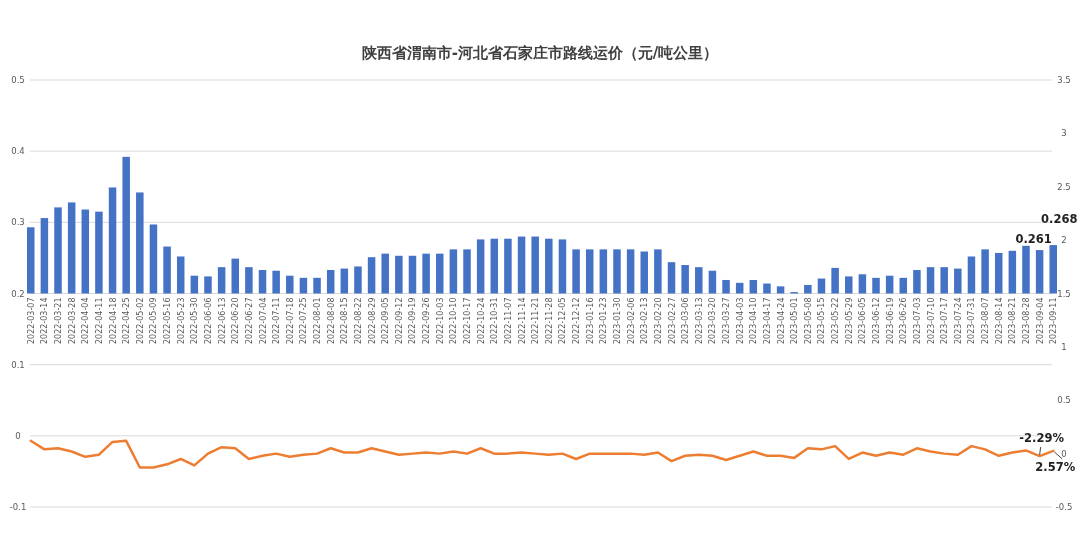 The height and width of the screenshot is (535, 1080). What do you see at coordinates (99, 320) in the screenshot?
I see `x-tick-label: 2022-04-11` at bounding box center [99, 320].